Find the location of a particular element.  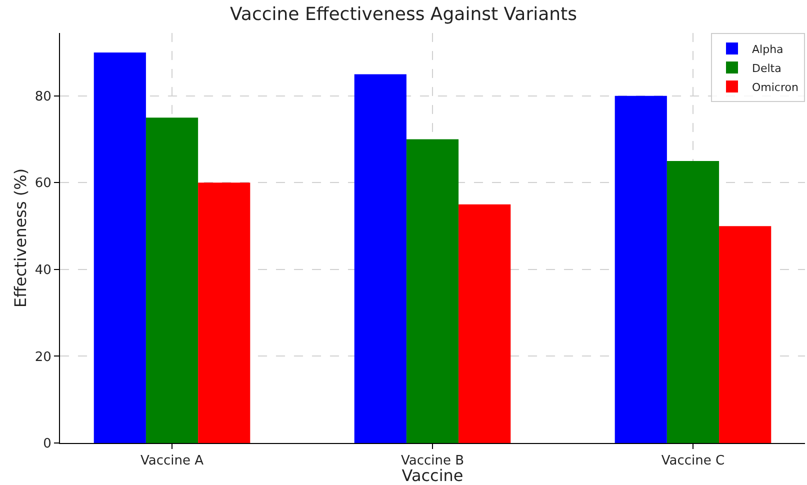

legend-label: Omicron is located at coordinates (775, 87).